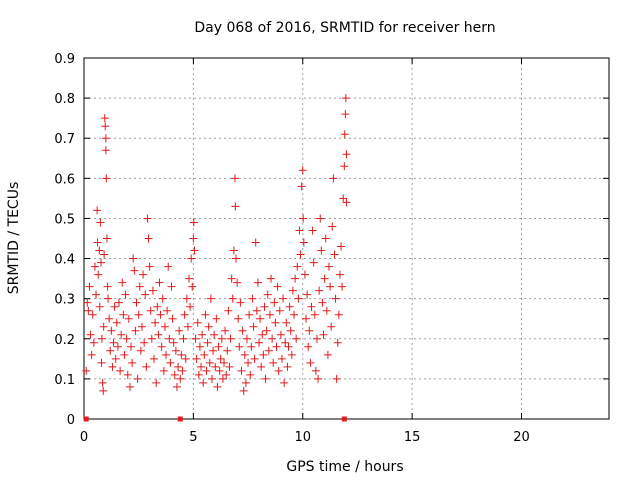 The width and height of the screenshot is (640, 480). Describe the element at coordinates (344, 467) in the screenshot. I see `x-axis-label: GPS time / hours` at that location.